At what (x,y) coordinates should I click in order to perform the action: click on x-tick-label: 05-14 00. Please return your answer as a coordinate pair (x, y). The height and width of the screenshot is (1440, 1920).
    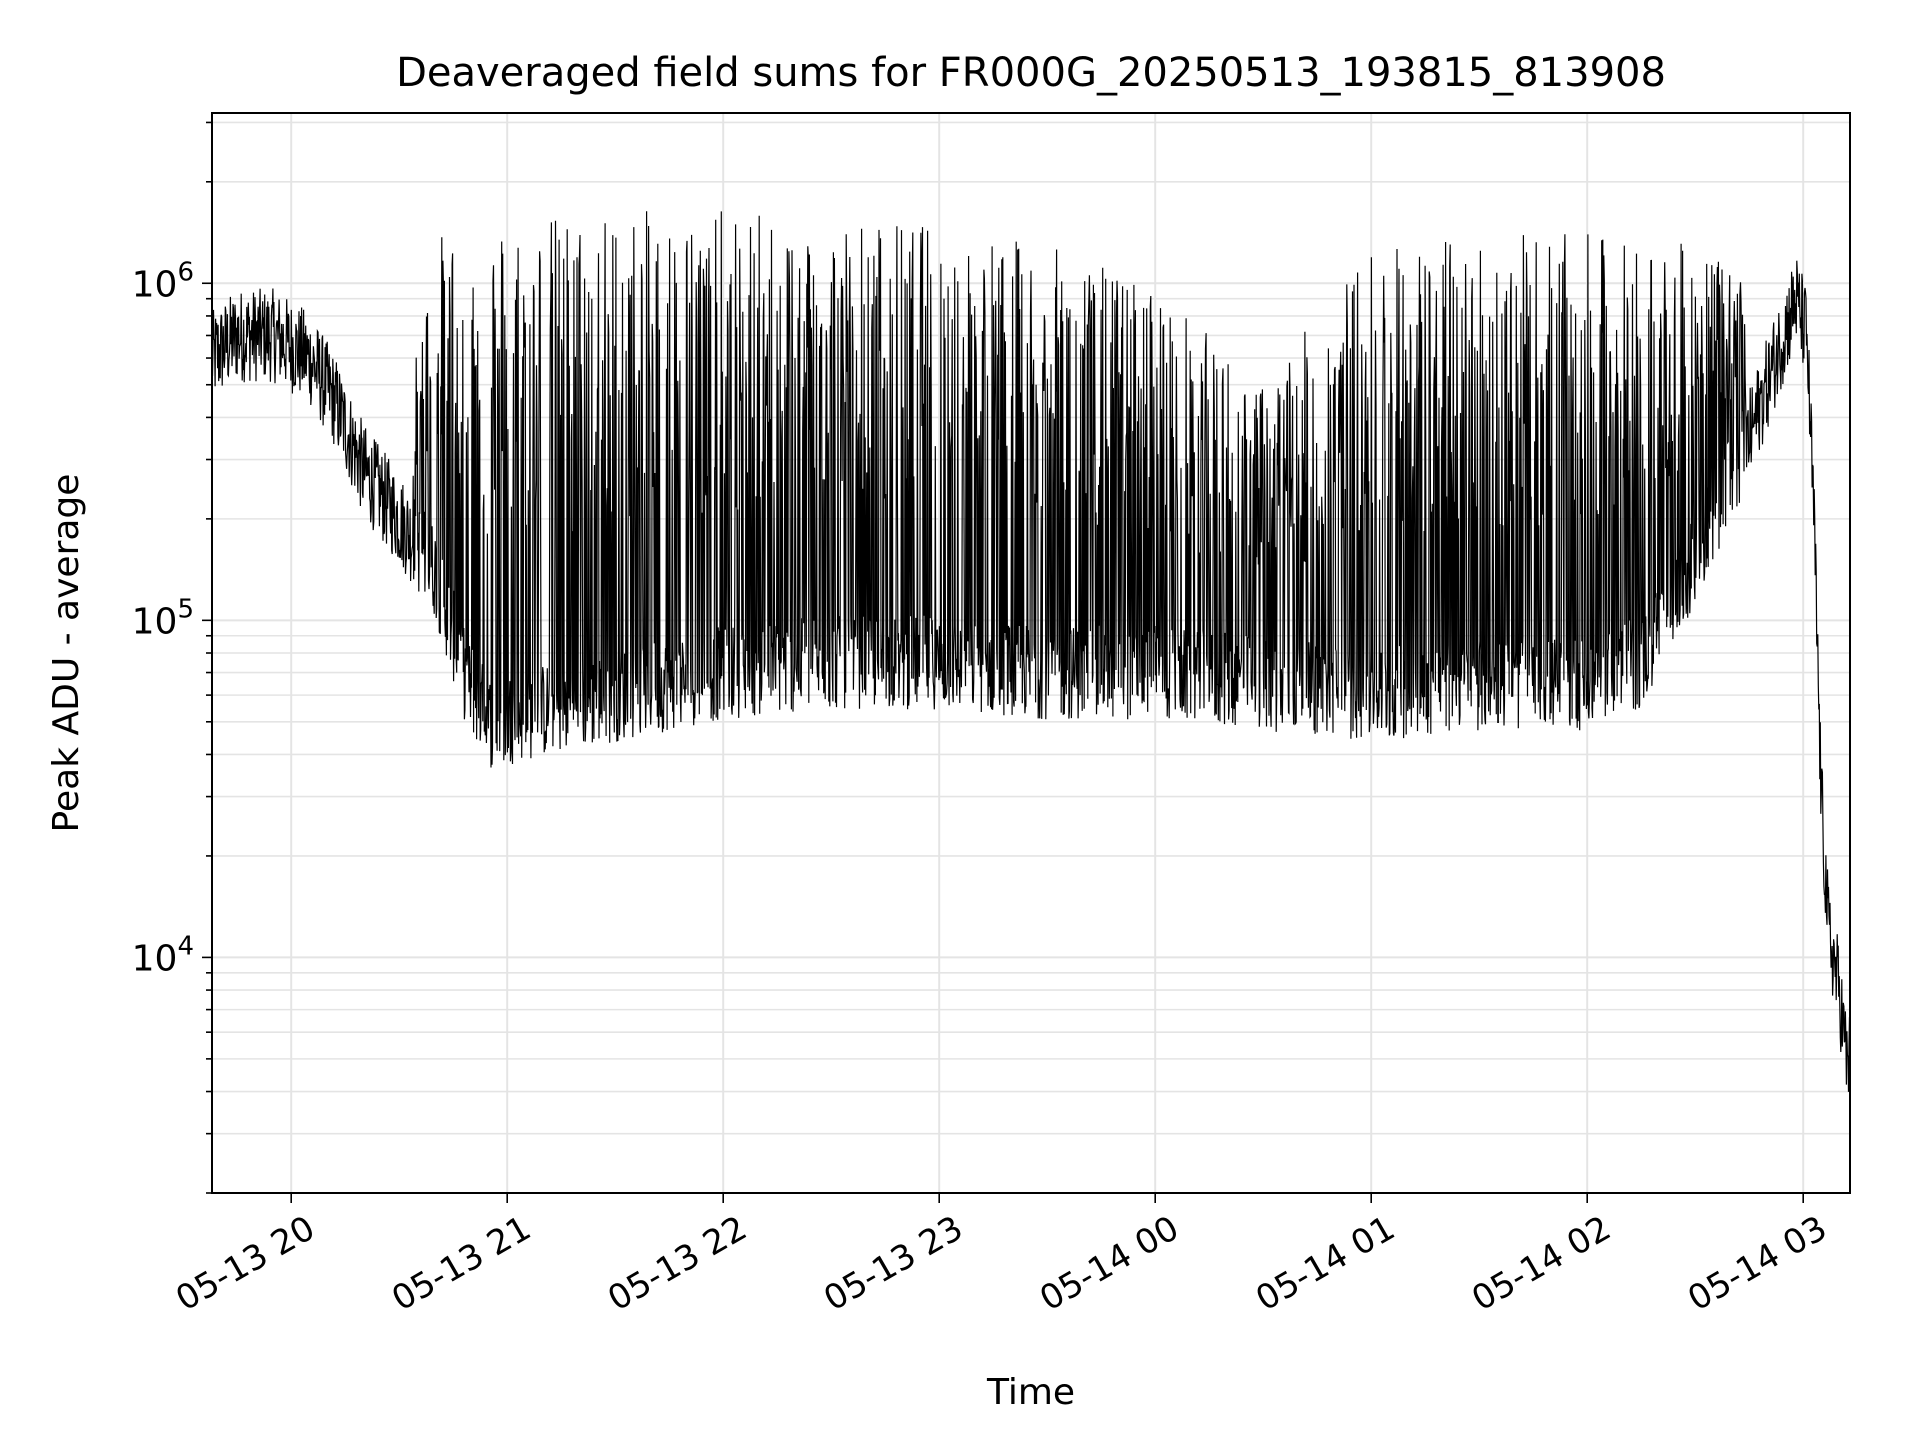
    Looking at the image, I should click on (1109, 1263).